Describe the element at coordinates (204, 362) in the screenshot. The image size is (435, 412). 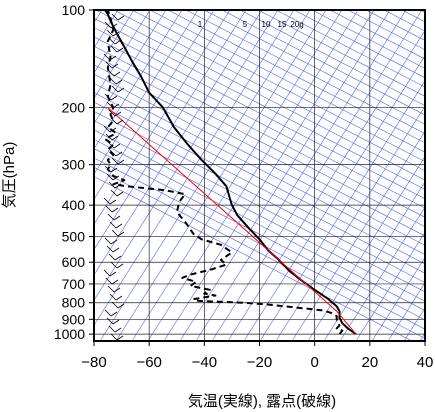
I see `x-tick-label: −40` at that location.